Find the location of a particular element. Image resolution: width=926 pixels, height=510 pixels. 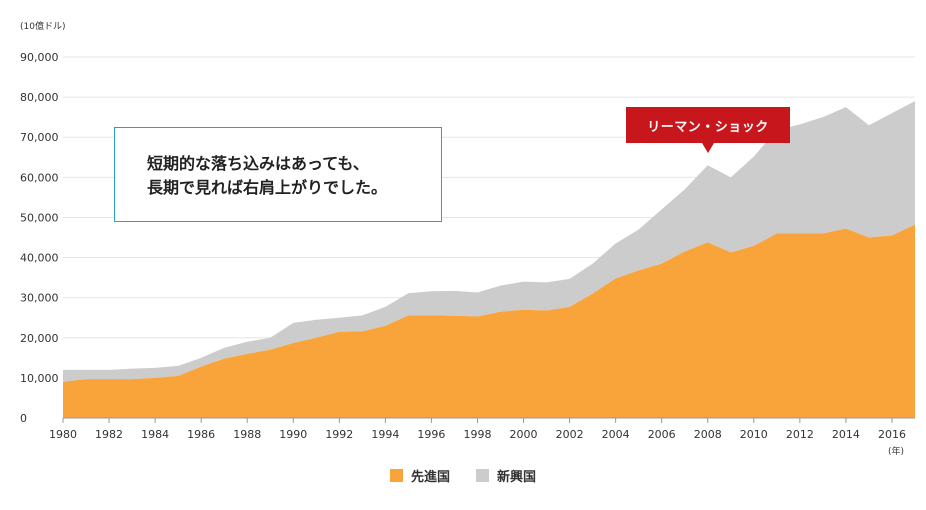

unit-label: (10億ドル) is located at coordinates (42, 26).